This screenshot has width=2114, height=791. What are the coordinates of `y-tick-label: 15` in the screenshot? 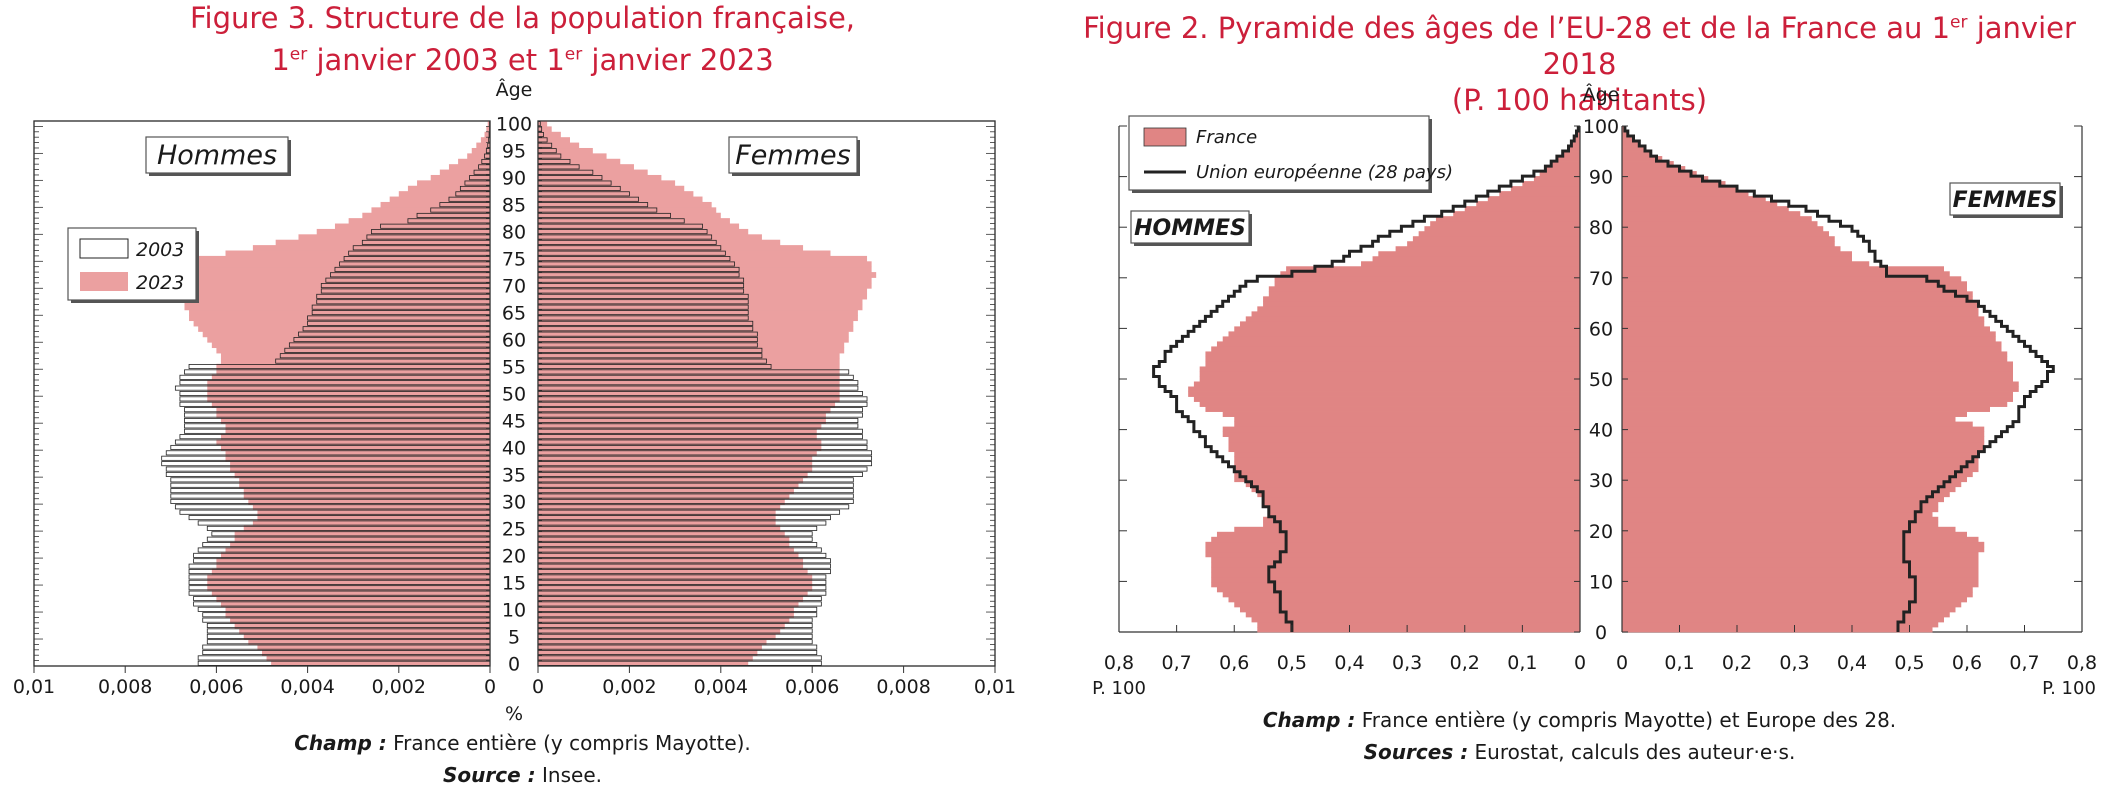 It's located at (514, 583).